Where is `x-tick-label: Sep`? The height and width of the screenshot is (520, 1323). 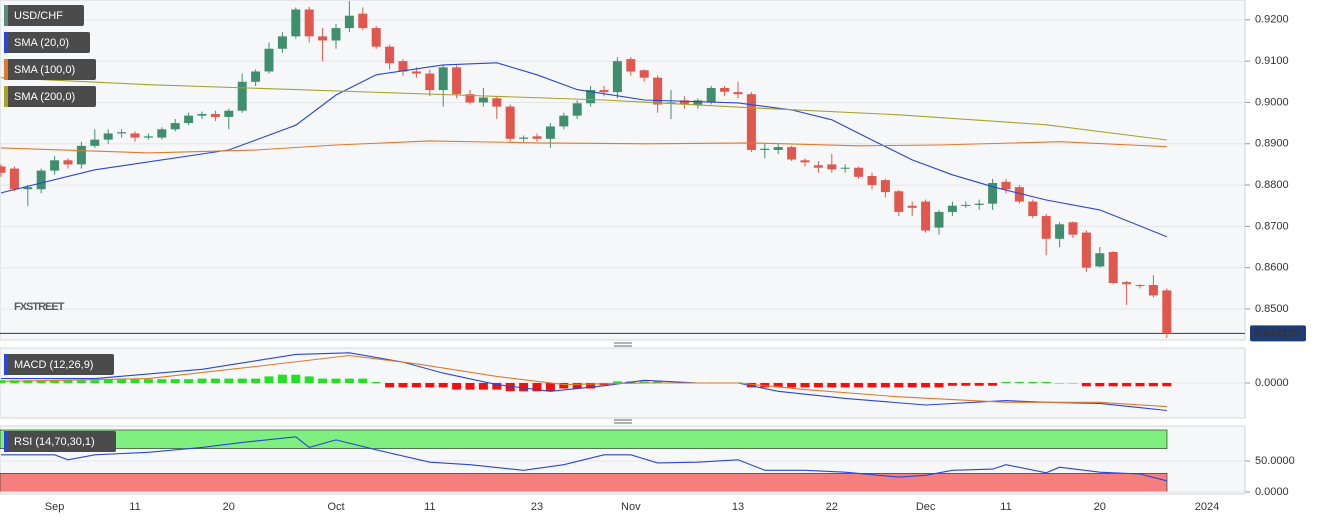 x-tick-label: Sep is located at coordinates (55, 507).